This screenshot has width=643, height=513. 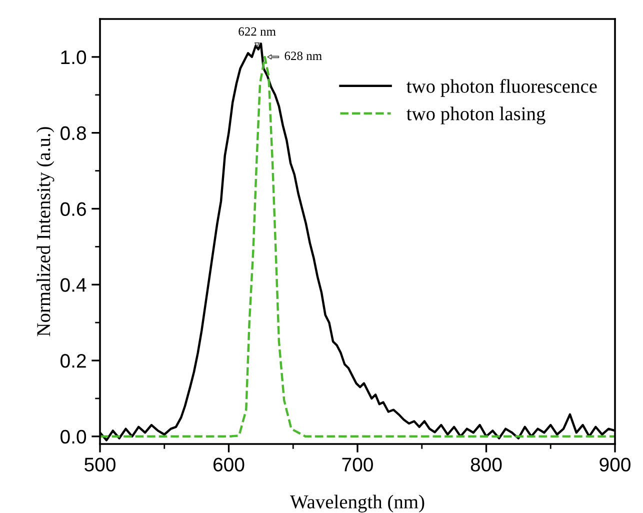 What do you see at coordinates (303, 56) in the screenshot?
I see `annotation: 628 nm` at bounding box center [303, 56].